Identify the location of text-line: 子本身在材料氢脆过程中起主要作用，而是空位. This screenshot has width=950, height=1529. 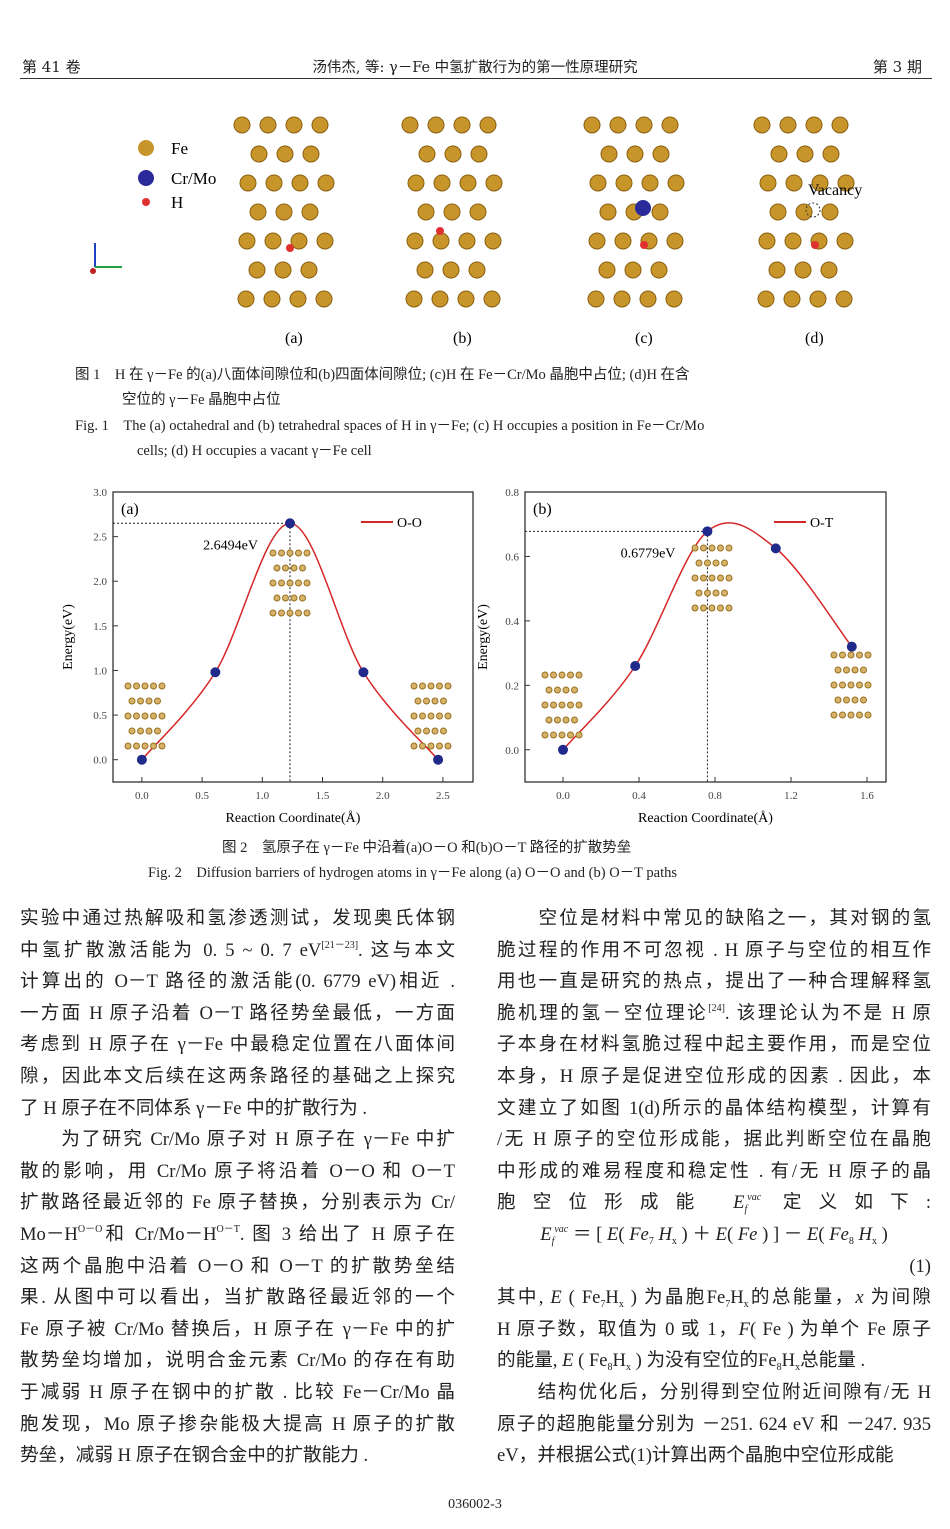
(714, 1045).